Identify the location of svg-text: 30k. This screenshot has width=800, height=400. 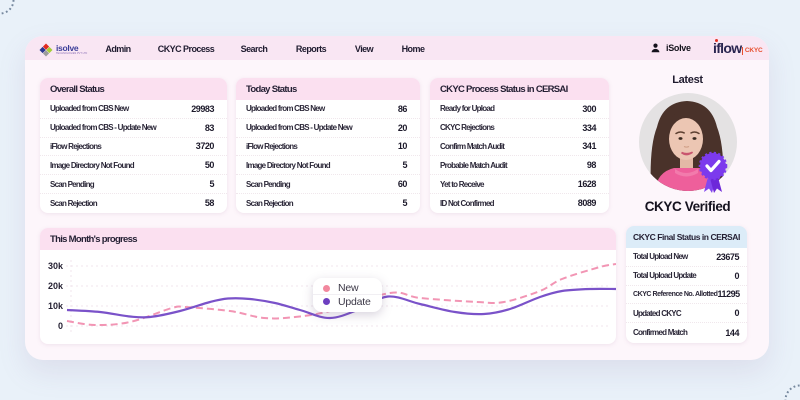
(56, 266).